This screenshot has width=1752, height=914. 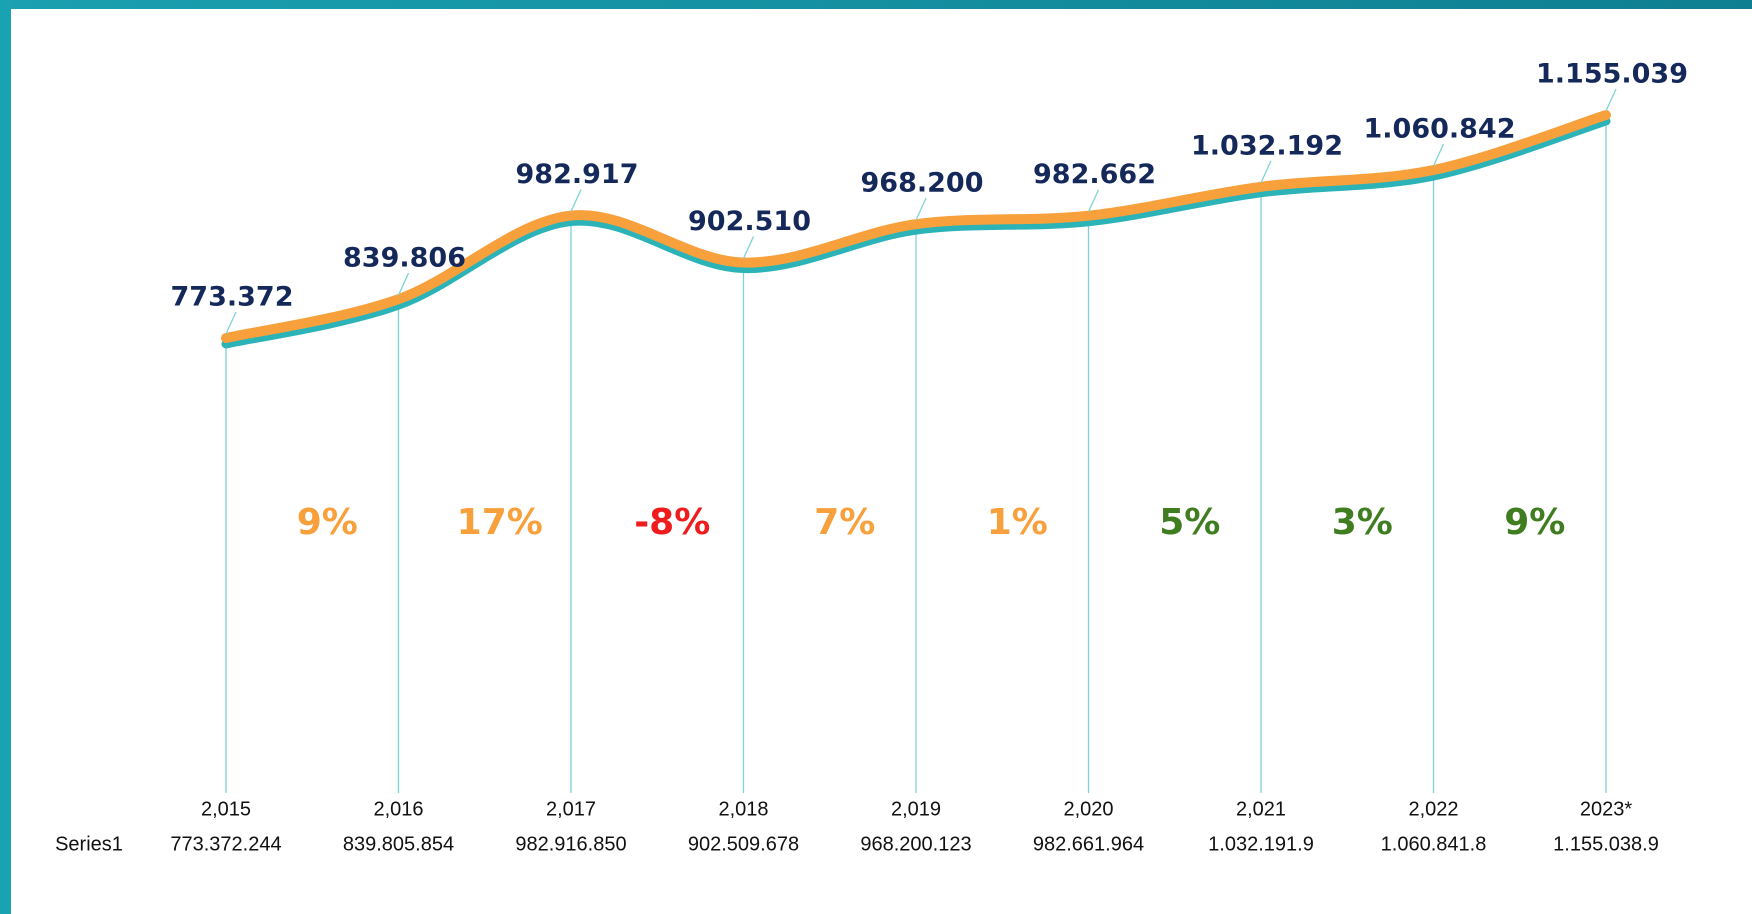 What do you see at coordinates (1094, 174) in the screenshot?
I see `data-label: 982.662` at bounding box center [1094, 174].